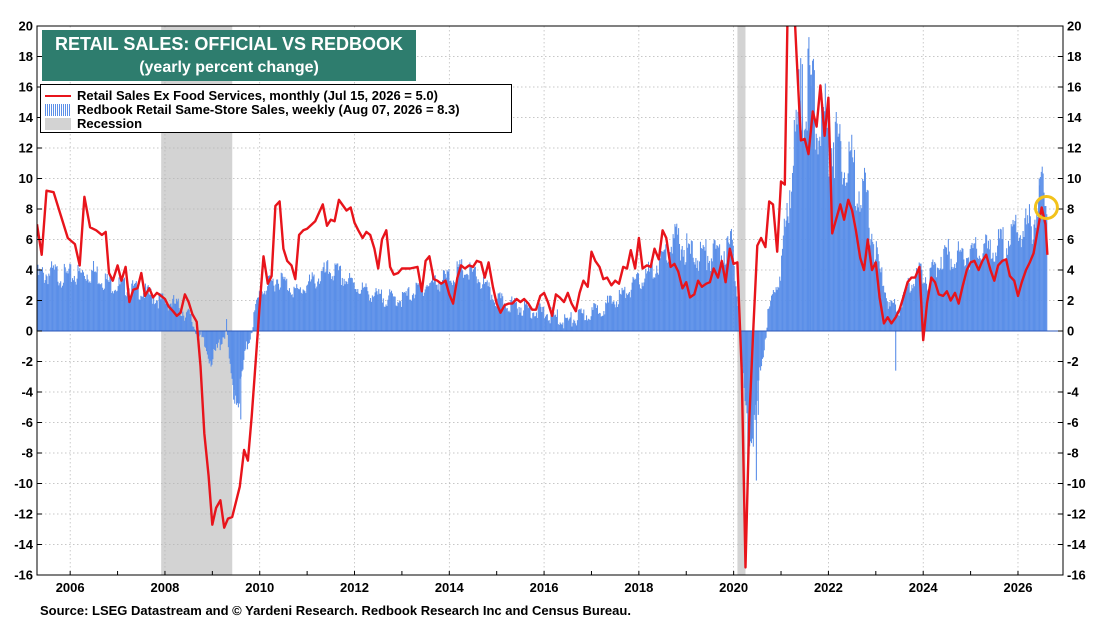  I want to click on y-axis-left: -16 -14 -12 -10 -8 -6 -4 -2 0 2 4 6 8 10 12 14 16 18 20, so click(28, 301).